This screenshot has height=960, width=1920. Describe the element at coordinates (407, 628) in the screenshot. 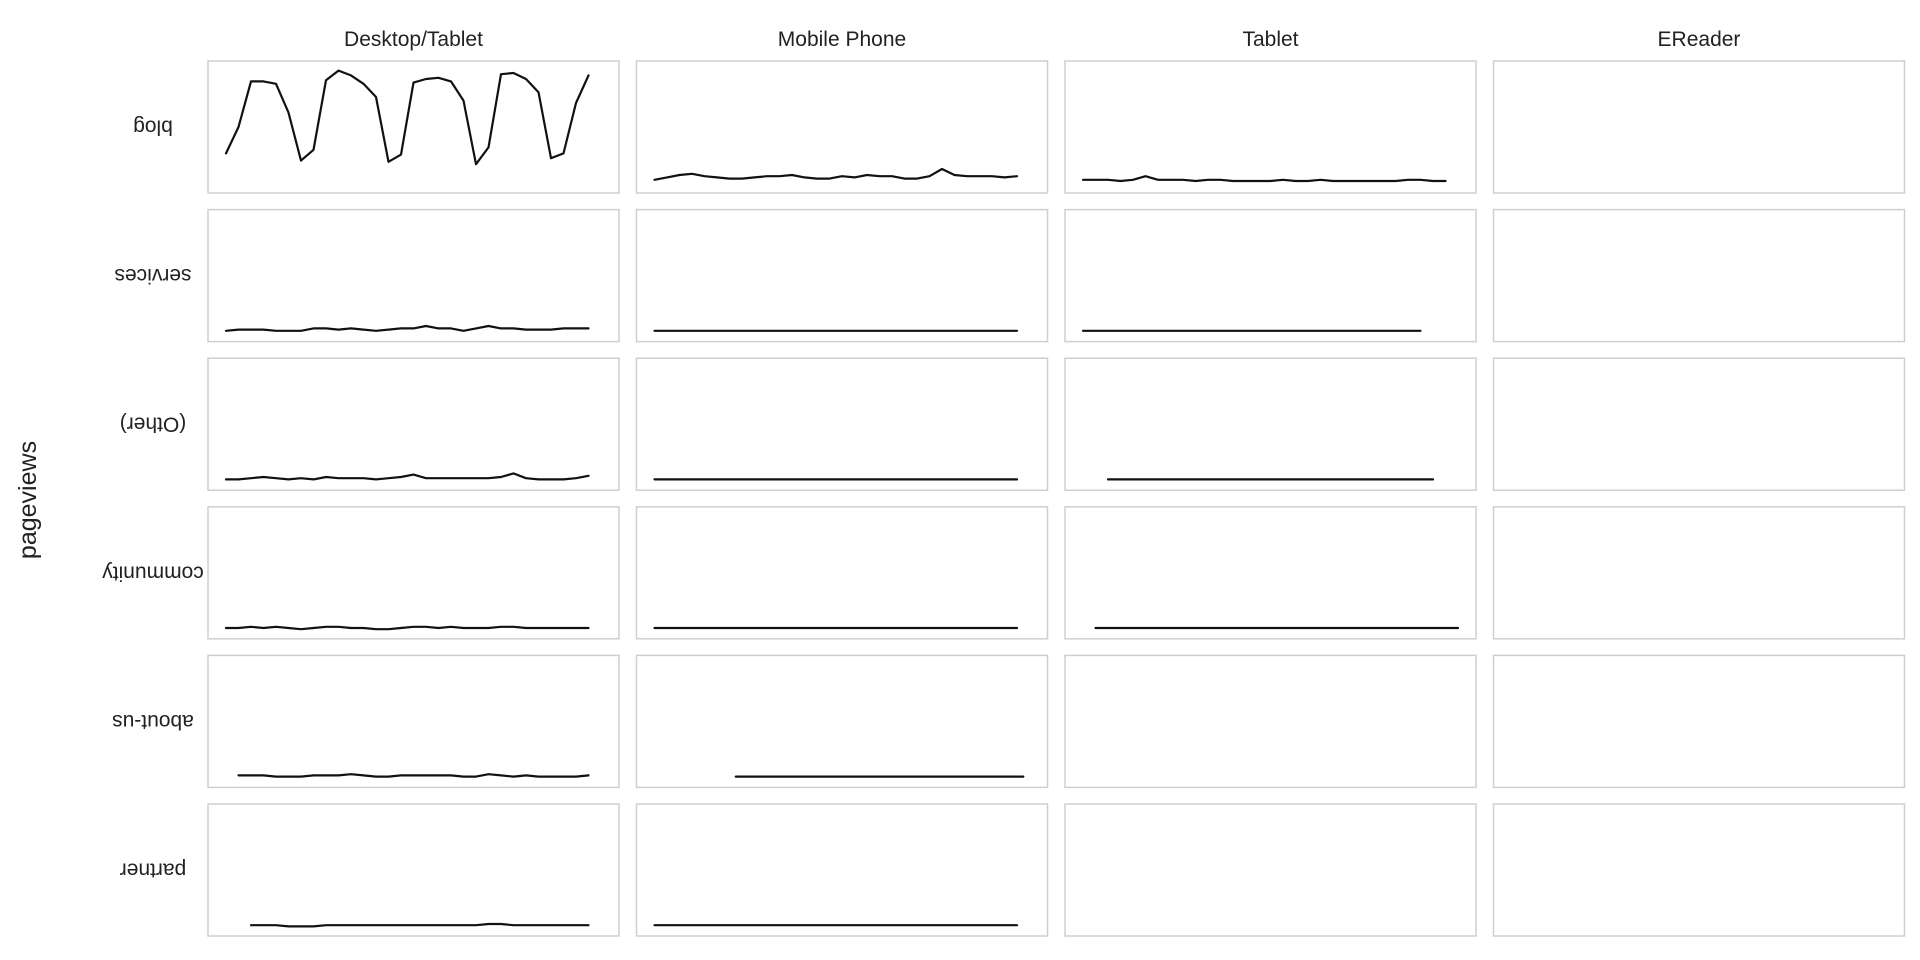

I see `series-line-community-desktop-tablet` at that location.